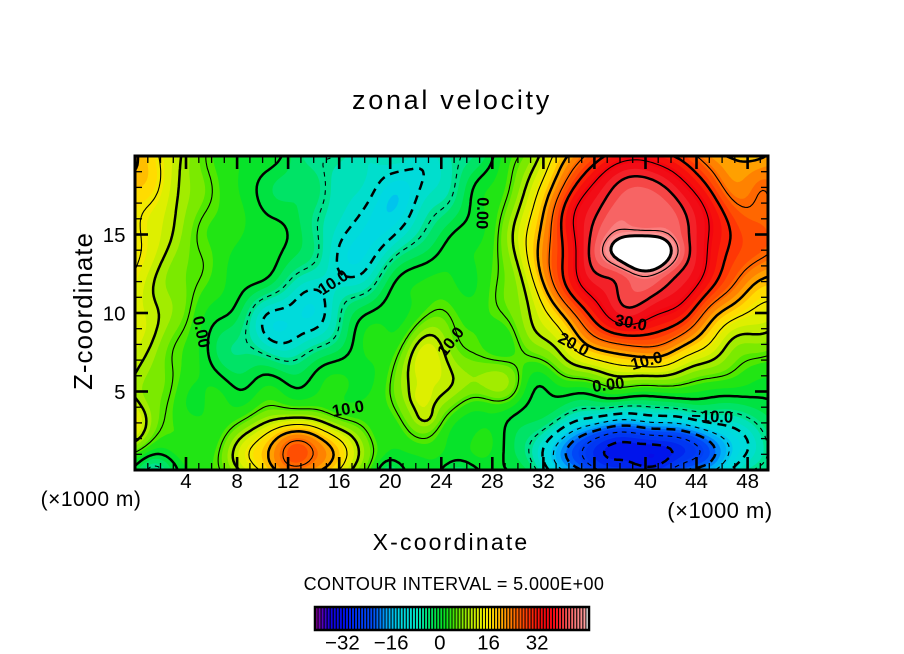  Describe the element at coordinates (390, 481) in the screenshot. I see `svg-text: 20` at that location.